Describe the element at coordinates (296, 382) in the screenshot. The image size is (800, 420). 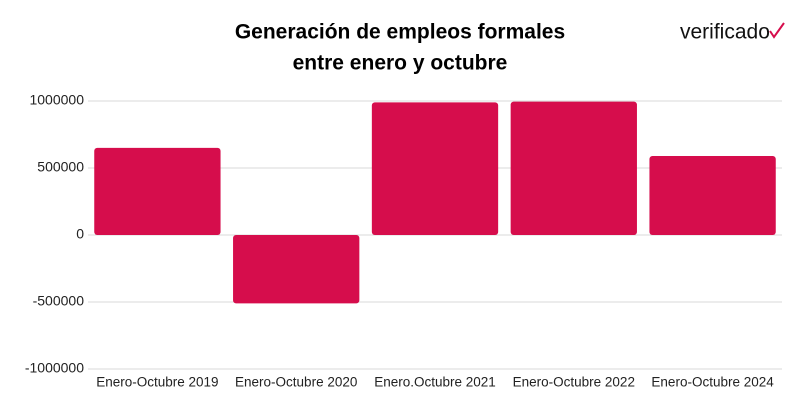
I see `x-tick-label: Enero-Octubre 2020` at that location.